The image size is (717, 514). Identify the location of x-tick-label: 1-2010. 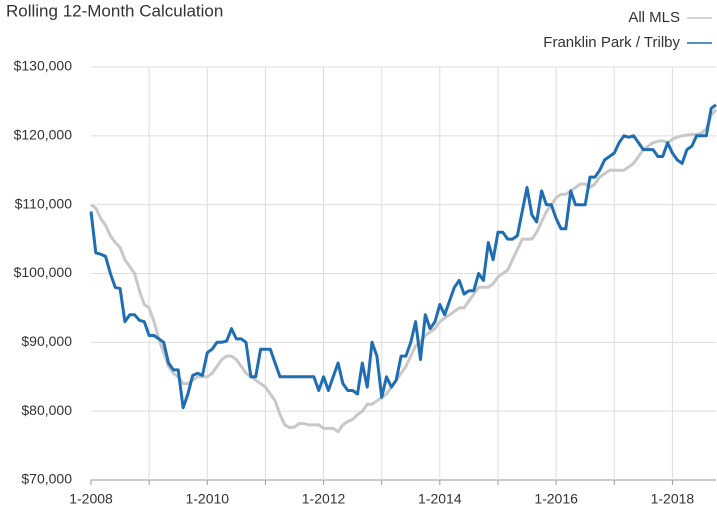
(207, 499).